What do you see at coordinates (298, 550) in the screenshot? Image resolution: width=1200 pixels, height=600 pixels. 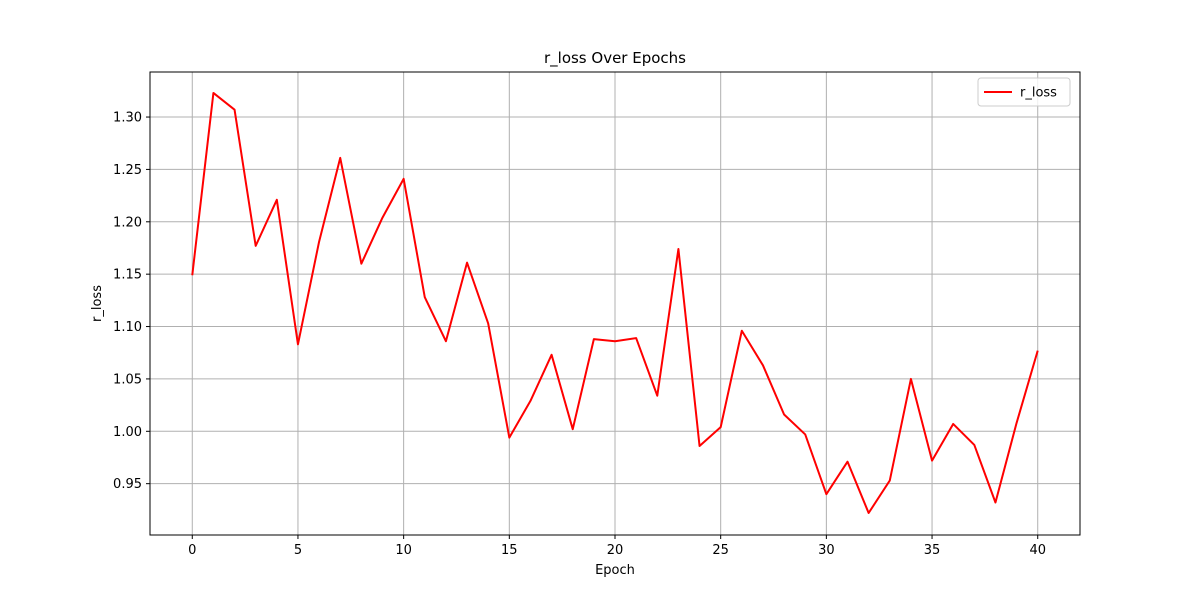 I see `x-tick-label: 5` at bounding box center [298, 550].